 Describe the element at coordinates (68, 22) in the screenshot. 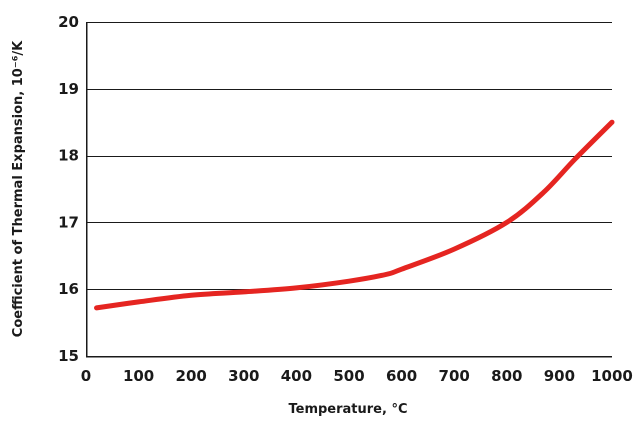

I see `y-tick-label-20: 20` at that location.